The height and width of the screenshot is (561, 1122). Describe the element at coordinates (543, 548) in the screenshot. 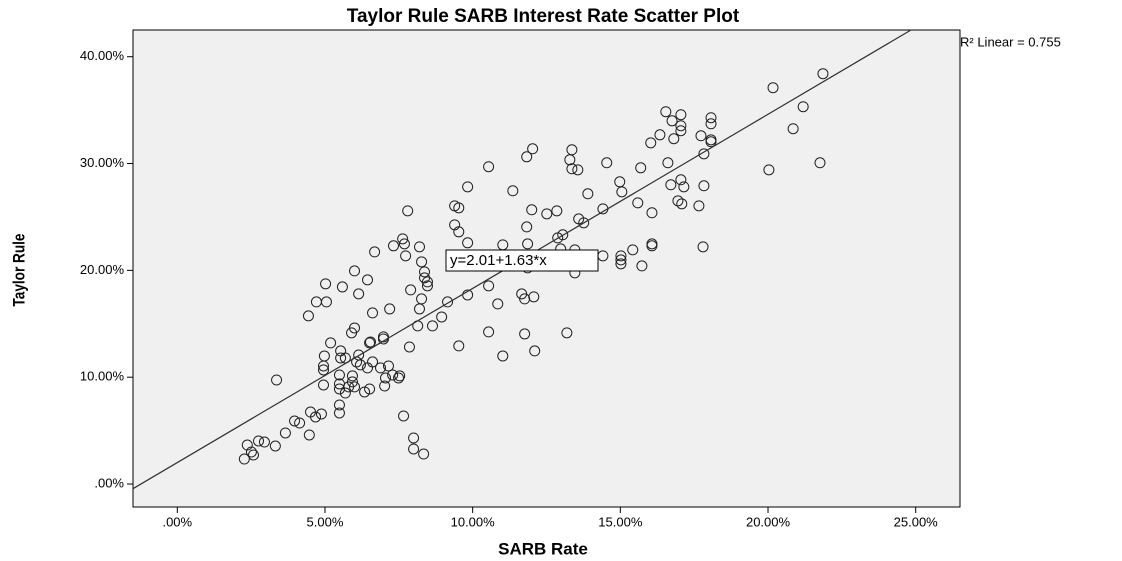

I see `x-axis-title: SARB Rate` at that location.